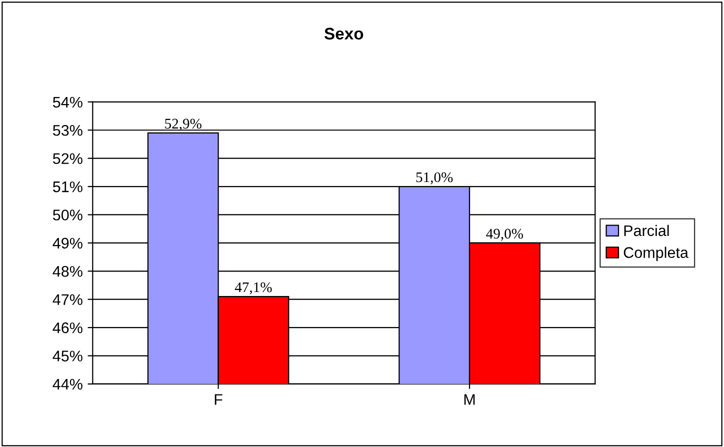 This screenshot has width=724, height=447. Describe the element at coordinates (434, 178) in the screenshot. I see `data-label: 51,0%` at that location.